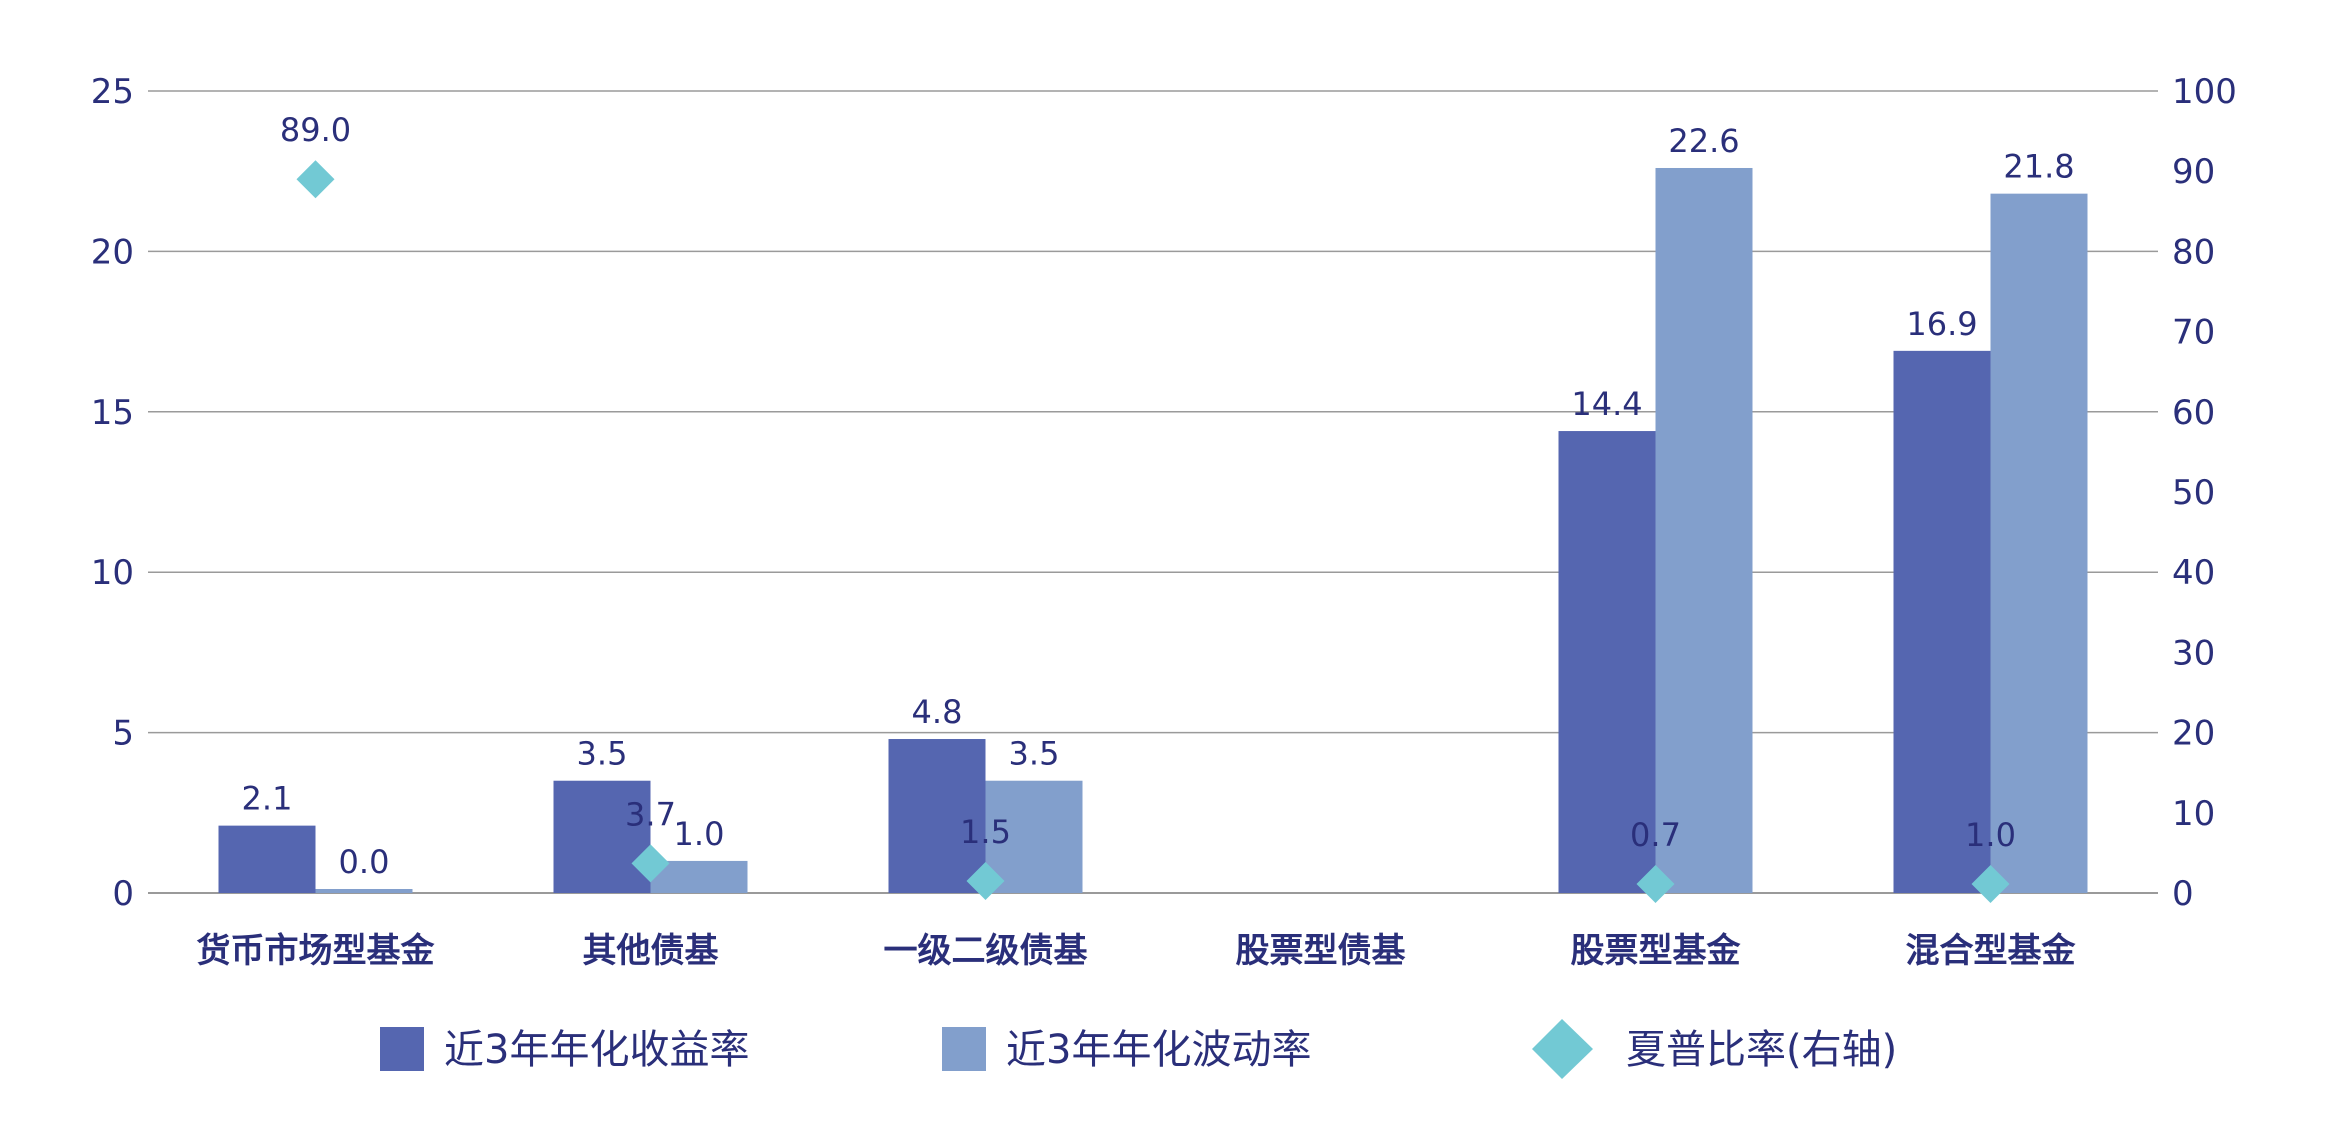  Describe the element at coordinates (986, 951) in the screenshot. I see `category-label: 一级二级债基` at that location.